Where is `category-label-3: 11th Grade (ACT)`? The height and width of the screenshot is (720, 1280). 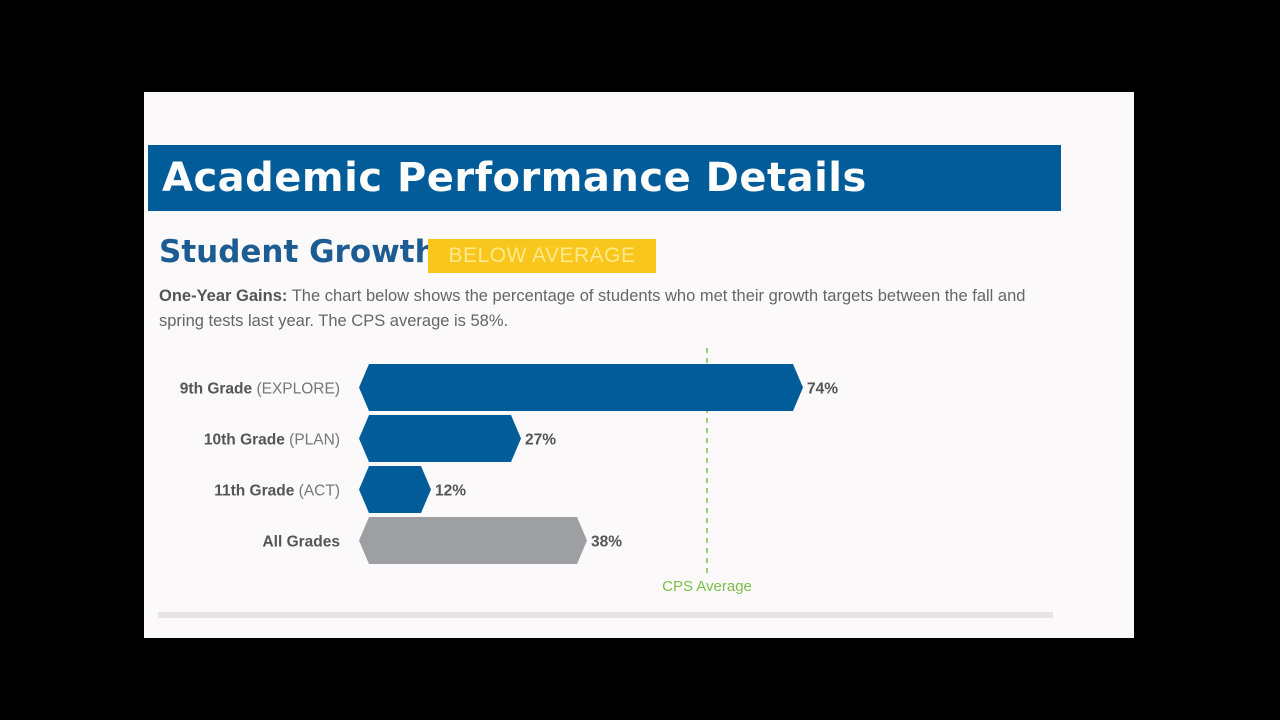 category-label-3: 11th Grade (ACT) is located at coordinates (277, 491).